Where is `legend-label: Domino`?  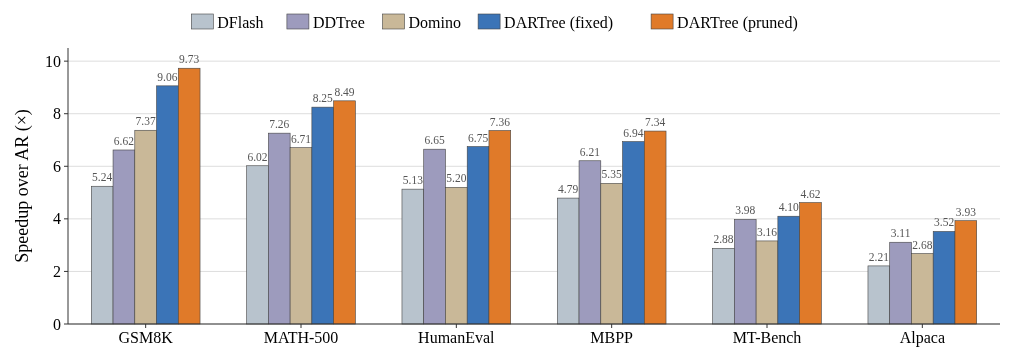 legend-label: Domino is located at coordinates (434, 22).